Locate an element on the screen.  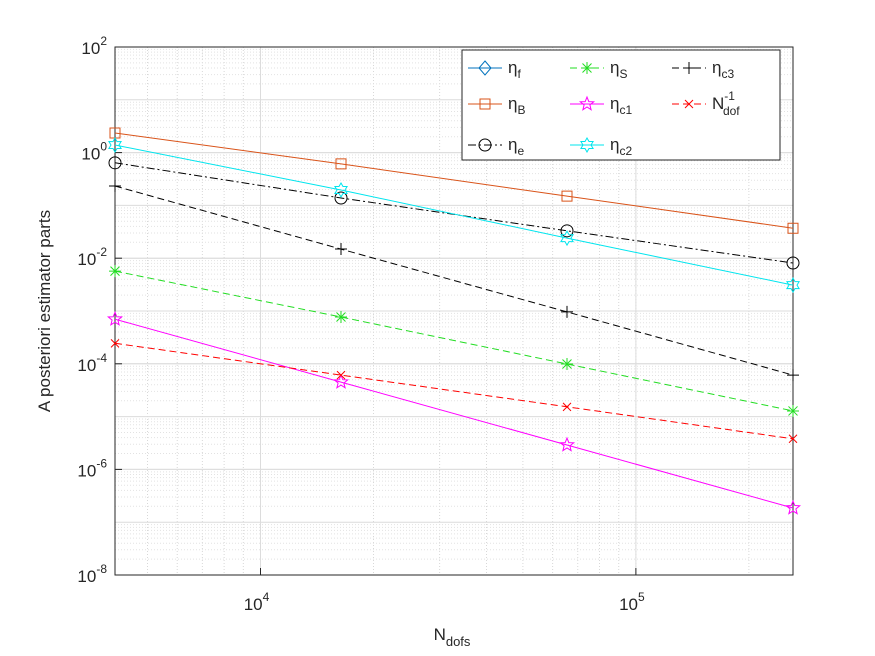
x-tick-label: 10⁵ is located at coordinates (632, 602).